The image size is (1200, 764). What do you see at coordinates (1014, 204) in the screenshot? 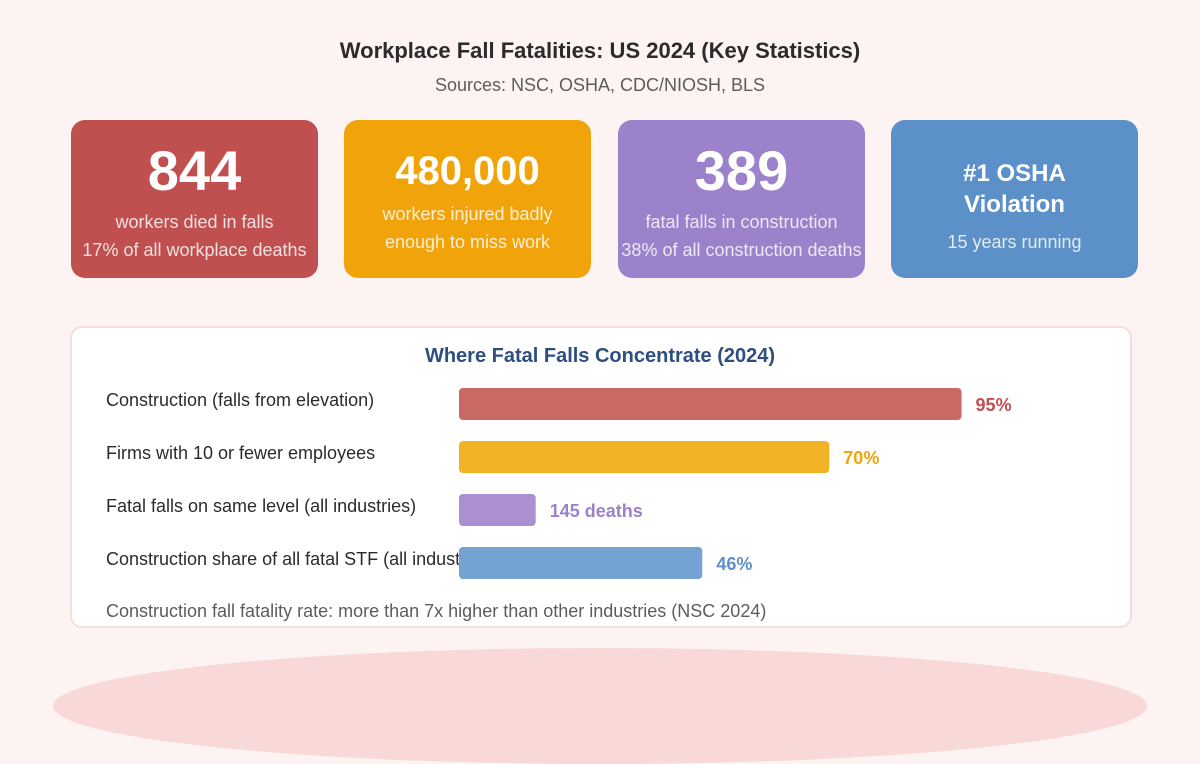
I see `stat-value-line: Violation` at bounding box center [1014, 204].